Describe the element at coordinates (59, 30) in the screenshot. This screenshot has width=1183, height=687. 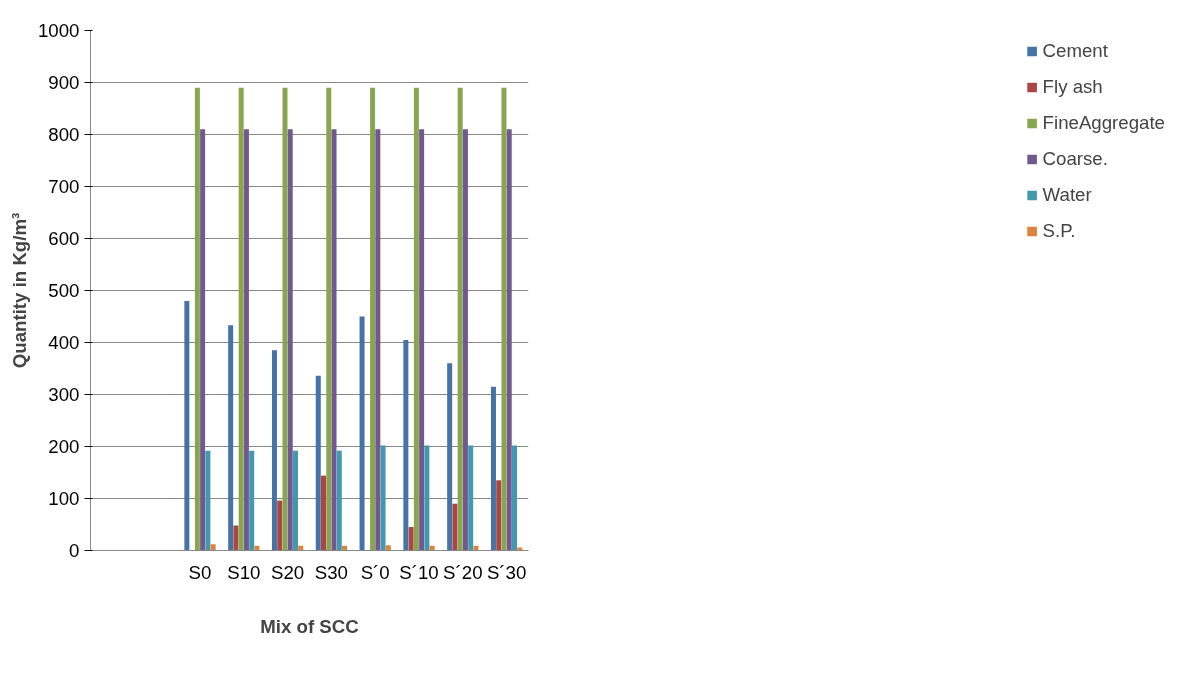
I see `y-tick-label: 1000` at that location.